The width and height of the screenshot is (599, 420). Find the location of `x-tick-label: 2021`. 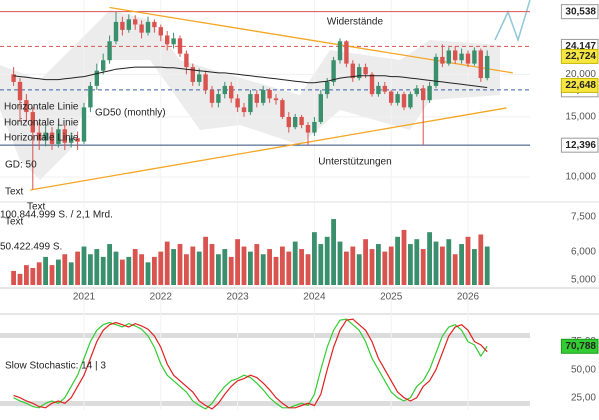

x-tick-label: 2021 is located at coordinates (84, 297).